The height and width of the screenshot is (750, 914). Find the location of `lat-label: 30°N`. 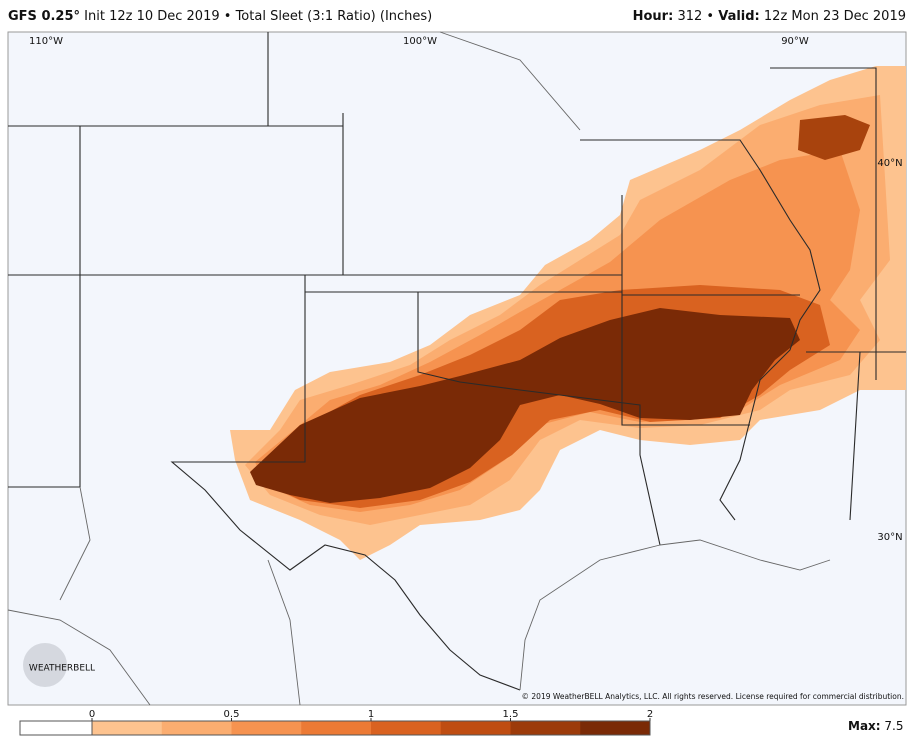

lat-label: 30°N is located at coordinates (889, 537).